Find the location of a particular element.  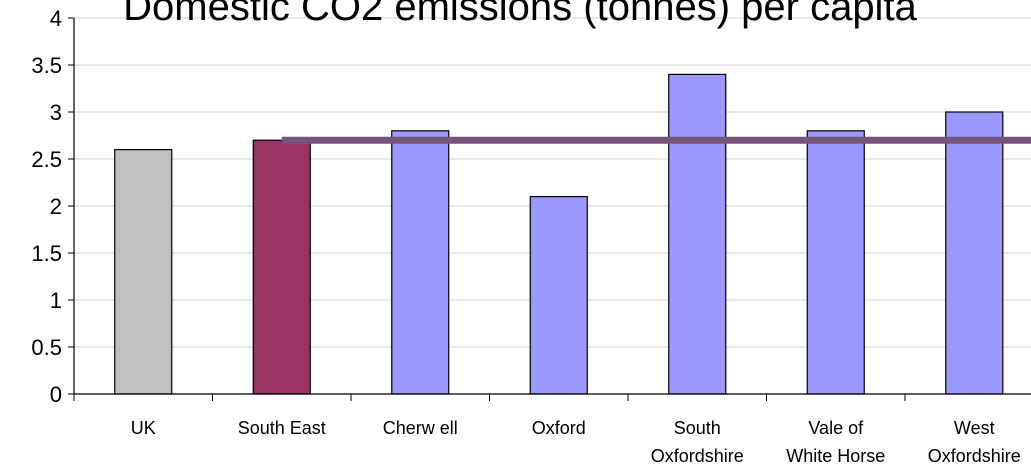

y-tick-label: 3.5 is located at coordinates (46, 65).